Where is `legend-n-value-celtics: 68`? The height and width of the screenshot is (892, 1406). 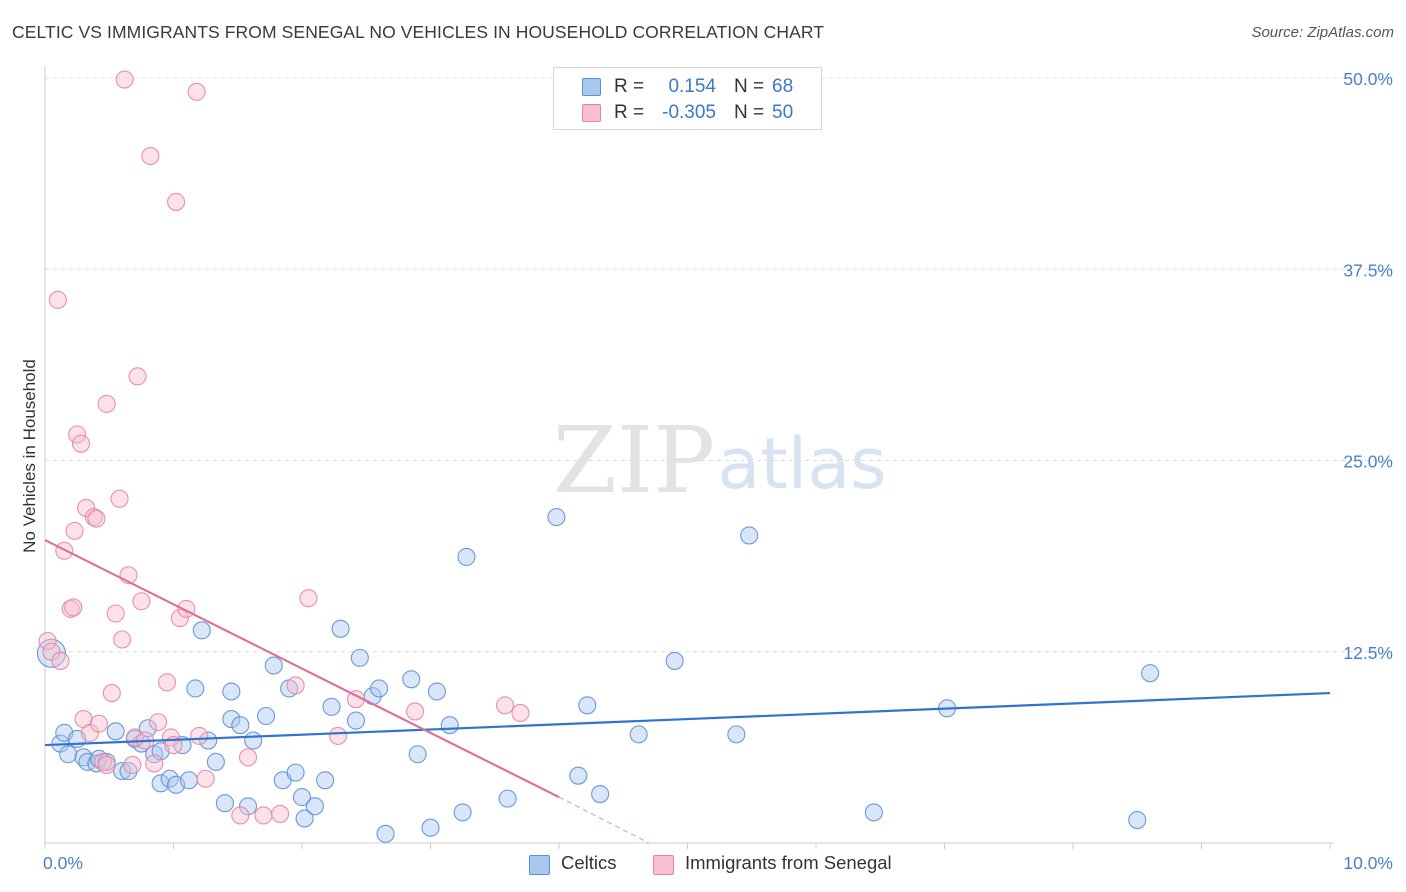 legend-n-value-celtics: 68 is located at coordinates (783, 86).